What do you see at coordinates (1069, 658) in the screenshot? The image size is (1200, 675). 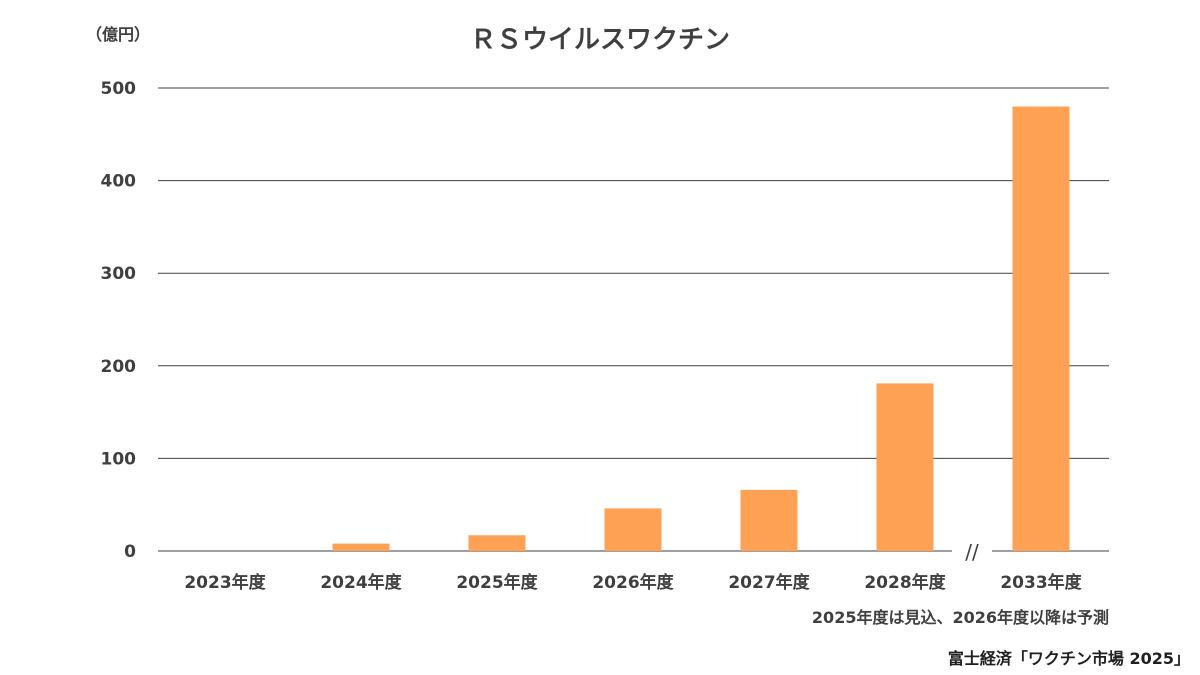 I see `source-credit: 富士経済「ワクチン市場 2025」` at bounding box center [1069, 658].